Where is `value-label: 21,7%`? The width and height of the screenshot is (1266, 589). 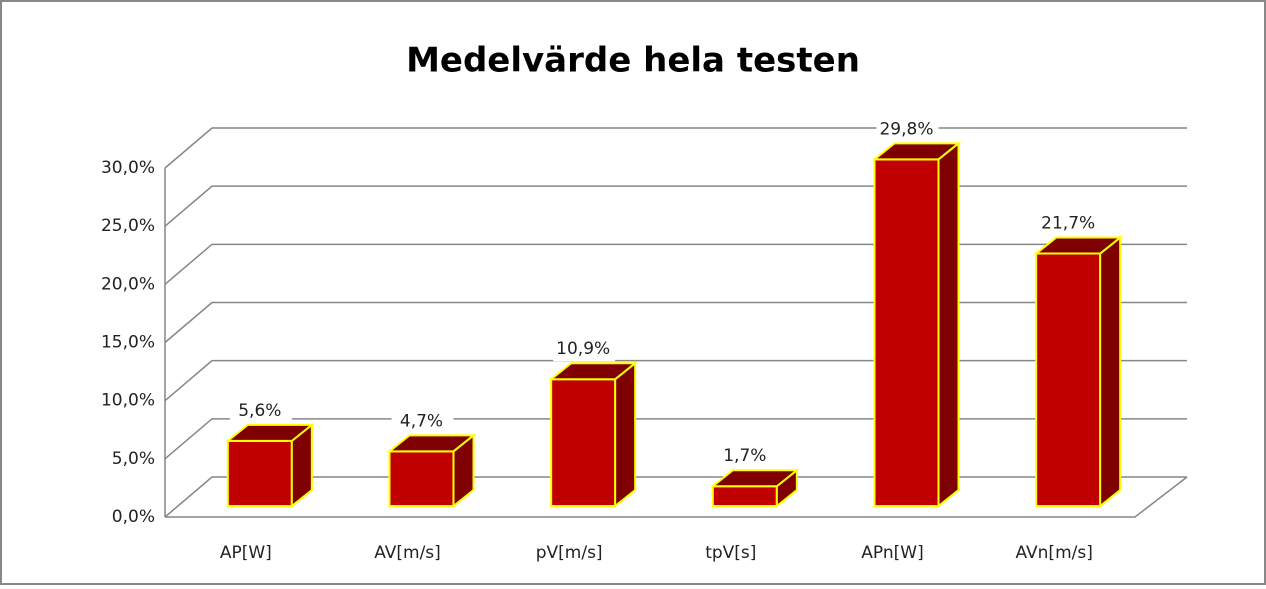
value-label: 21,7% is located at coordinates (1068, 224).